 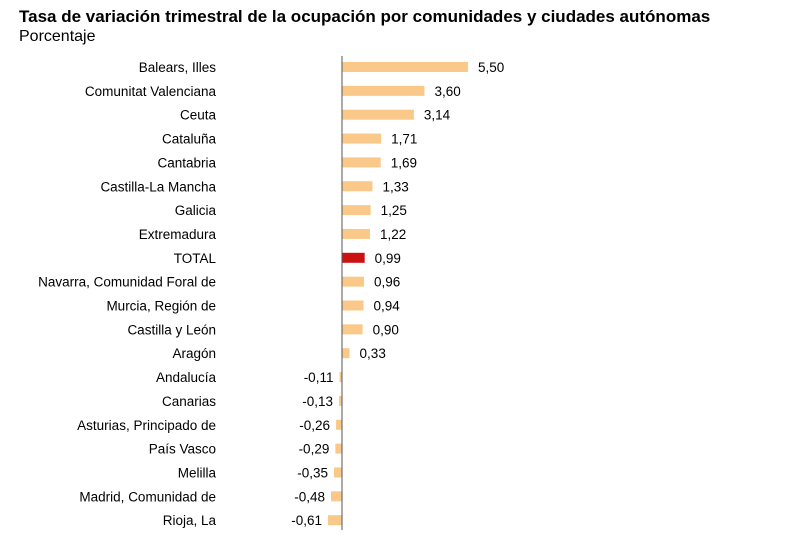 What do you see at coordinates (312, 472) in the screenshot?
I see `value-label: -0,35` at bounding box center [312, 472].